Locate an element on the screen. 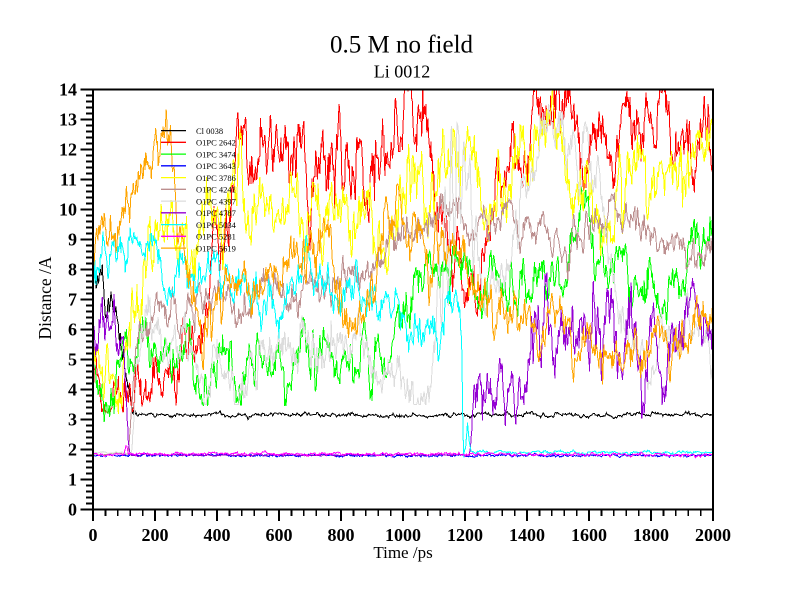 The width and height of the screenshot is (800, 600). svg-text: O1PC 2642 is located at coordinates (216, 143).